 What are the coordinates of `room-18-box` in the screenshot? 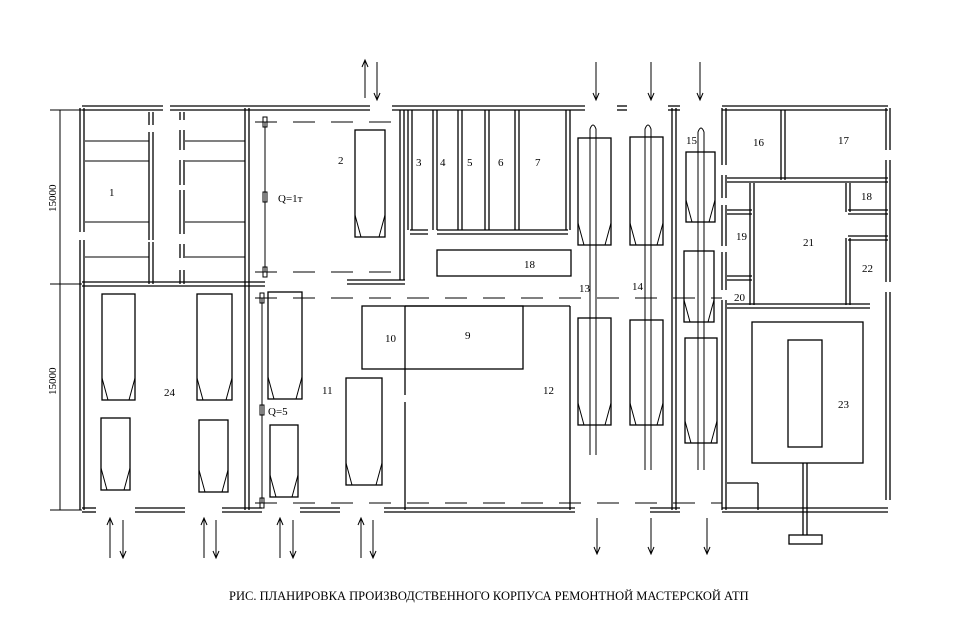 It's located at (504, 263).